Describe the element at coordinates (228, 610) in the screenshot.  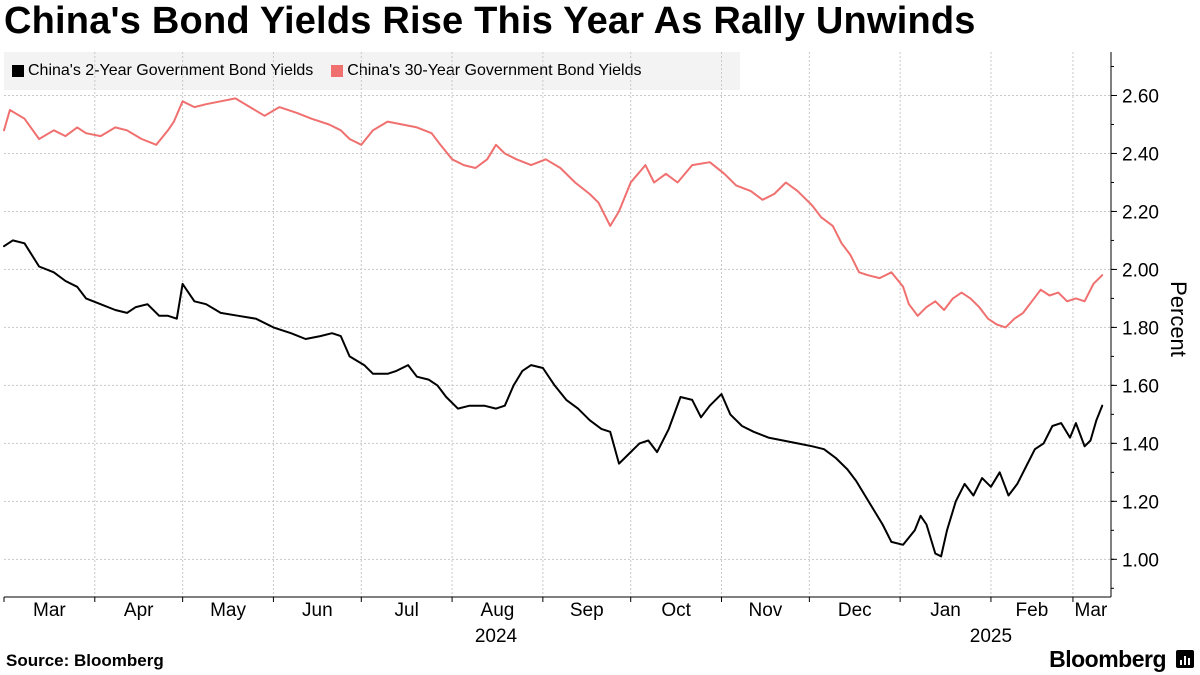
I see `x-month-label-2: May` at that location.